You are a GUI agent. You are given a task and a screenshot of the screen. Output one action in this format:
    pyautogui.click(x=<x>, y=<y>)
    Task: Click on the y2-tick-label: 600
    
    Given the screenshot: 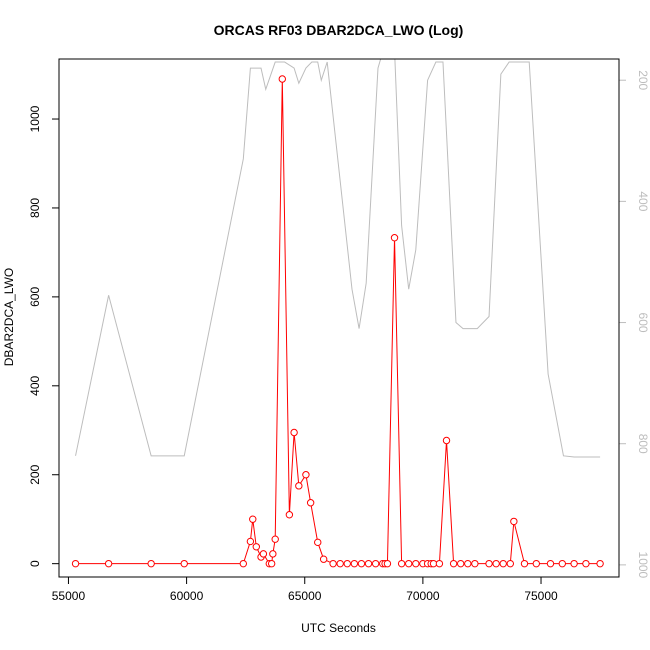 What is the action you would take?
    pyautogui.click(x=643, y=323)
    